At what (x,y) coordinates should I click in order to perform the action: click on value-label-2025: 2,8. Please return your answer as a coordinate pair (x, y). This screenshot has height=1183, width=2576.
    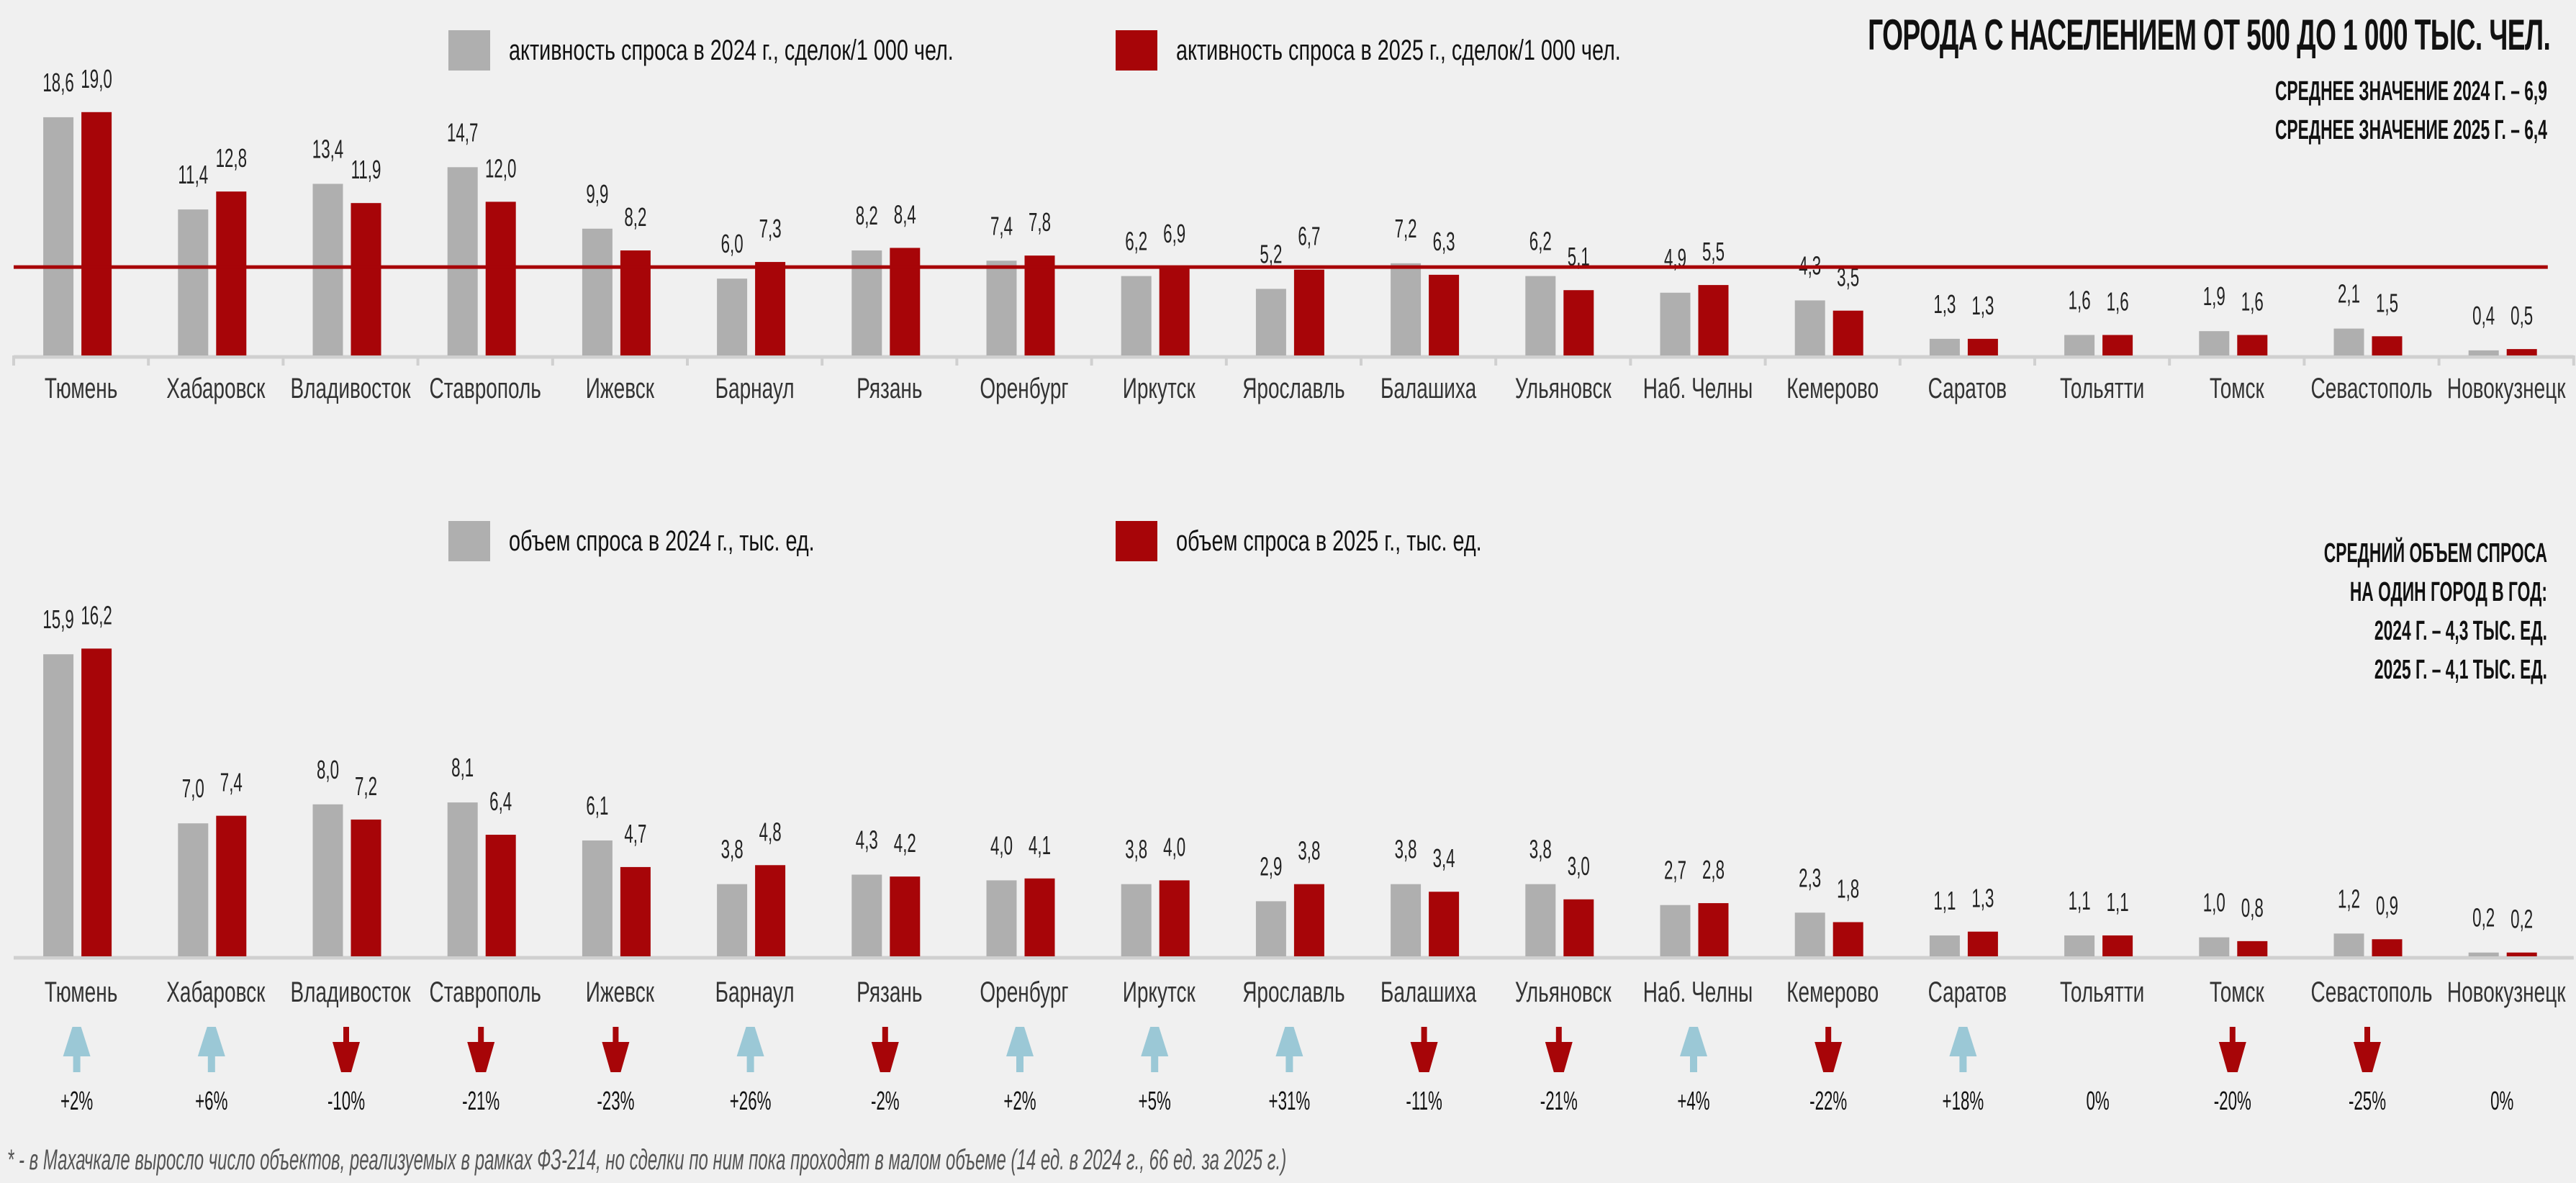
    Looking at the image, I should click on (1714, 870).